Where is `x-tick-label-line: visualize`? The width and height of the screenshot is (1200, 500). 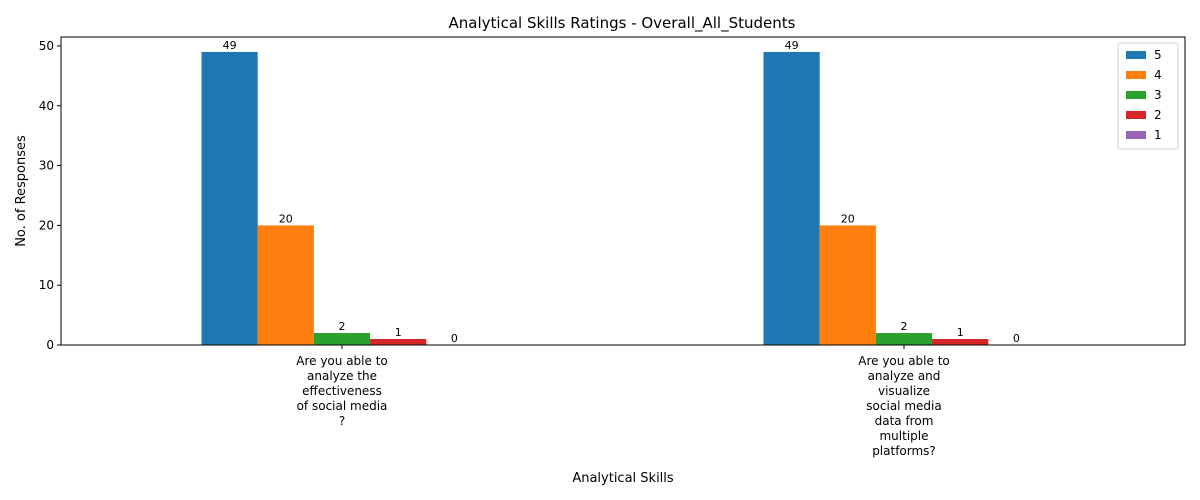
x-tick-label-line: visualize is located at coordinates (904, 391).